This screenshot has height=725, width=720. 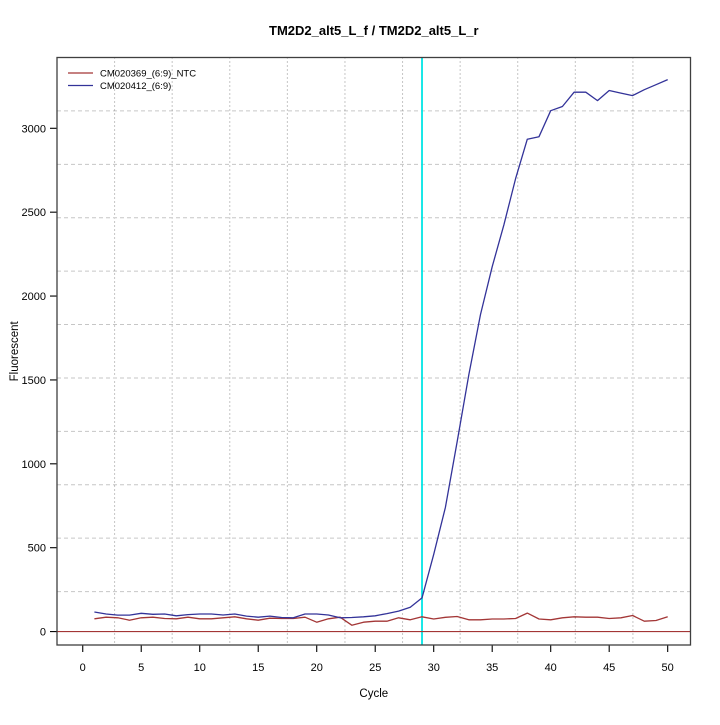 I want to click on y-tick-label: 2000, so click(x=34, y=297).